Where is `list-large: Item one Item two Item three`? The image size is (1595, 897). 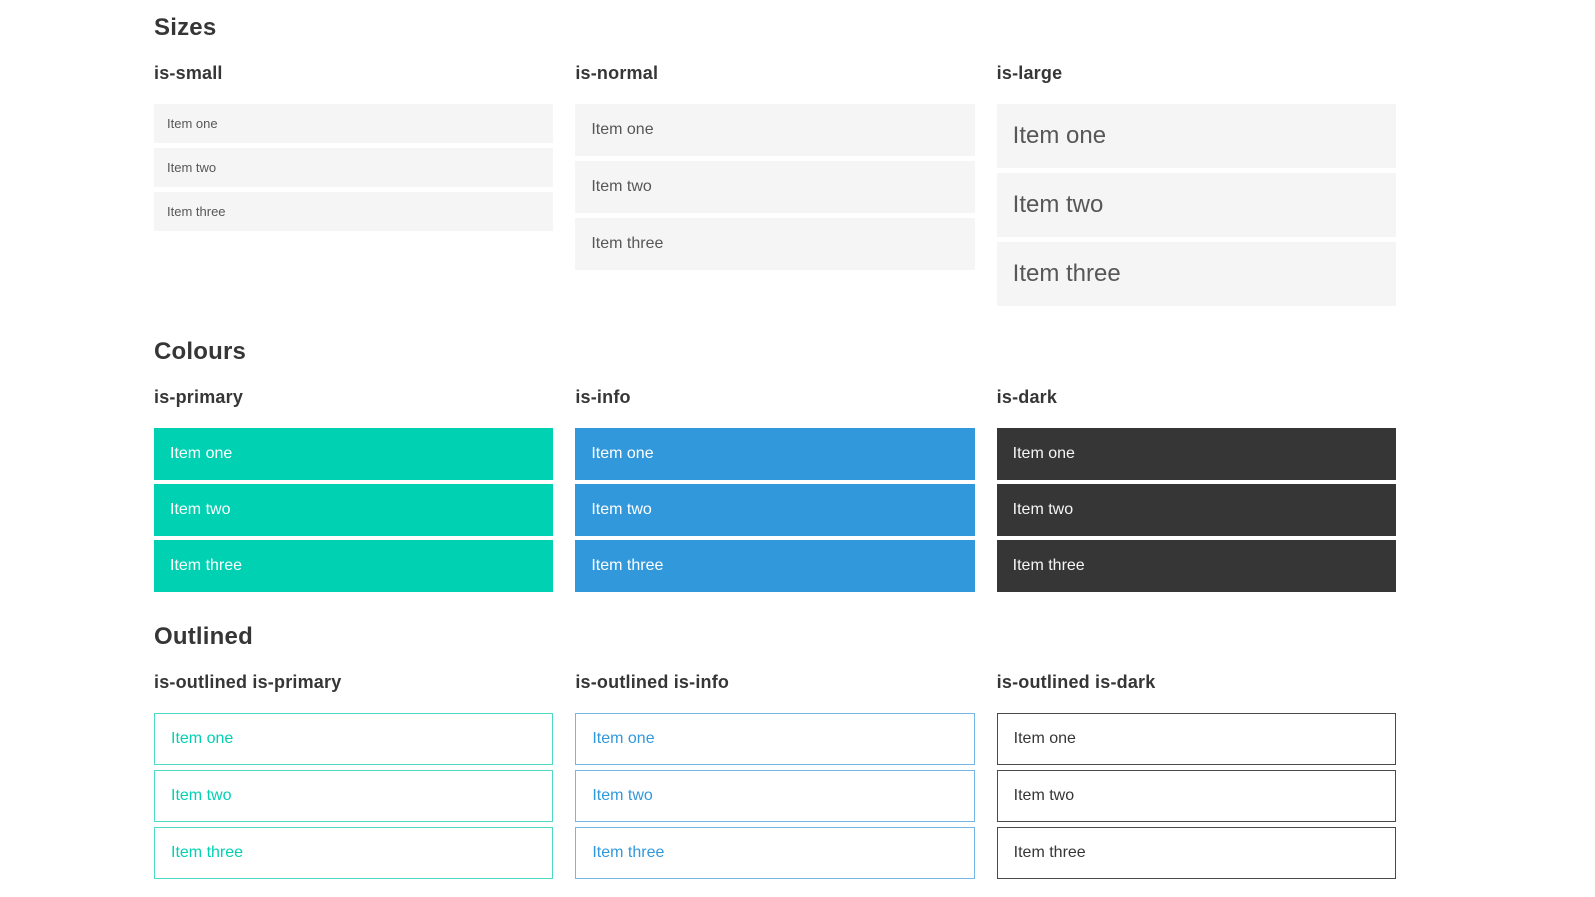 list-large: Item one Item two Item three is located at coordinates (1196, 205).